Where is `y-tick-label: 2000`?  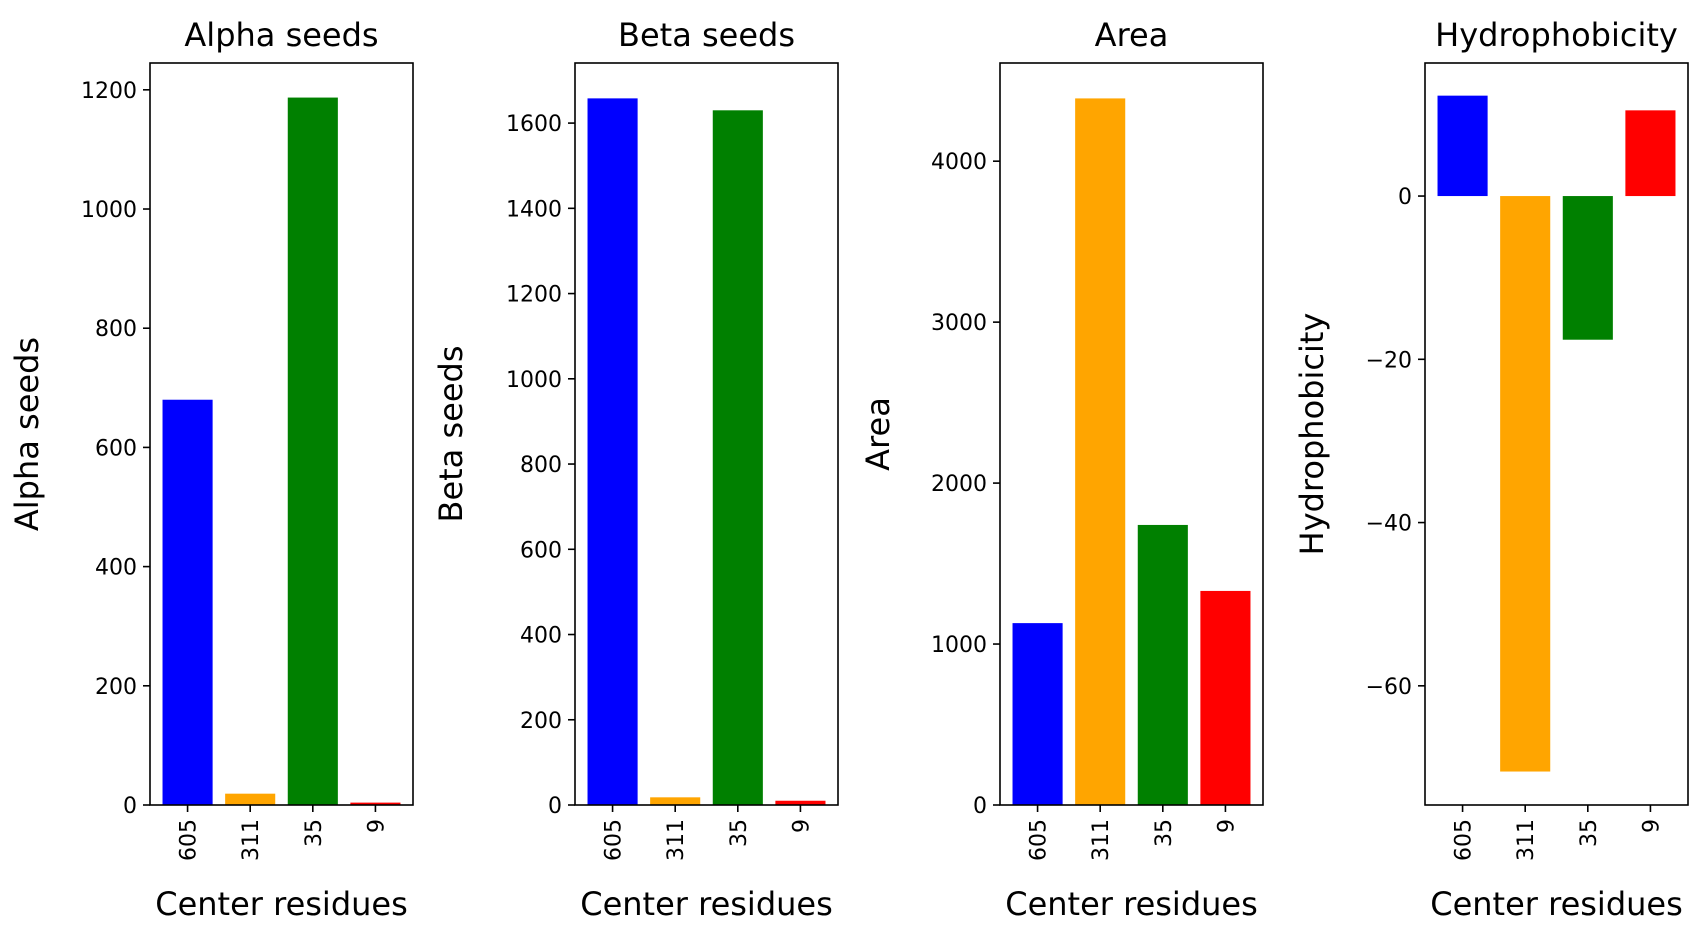 y-tick-label: 2000 is located at coordinates (959, 484).